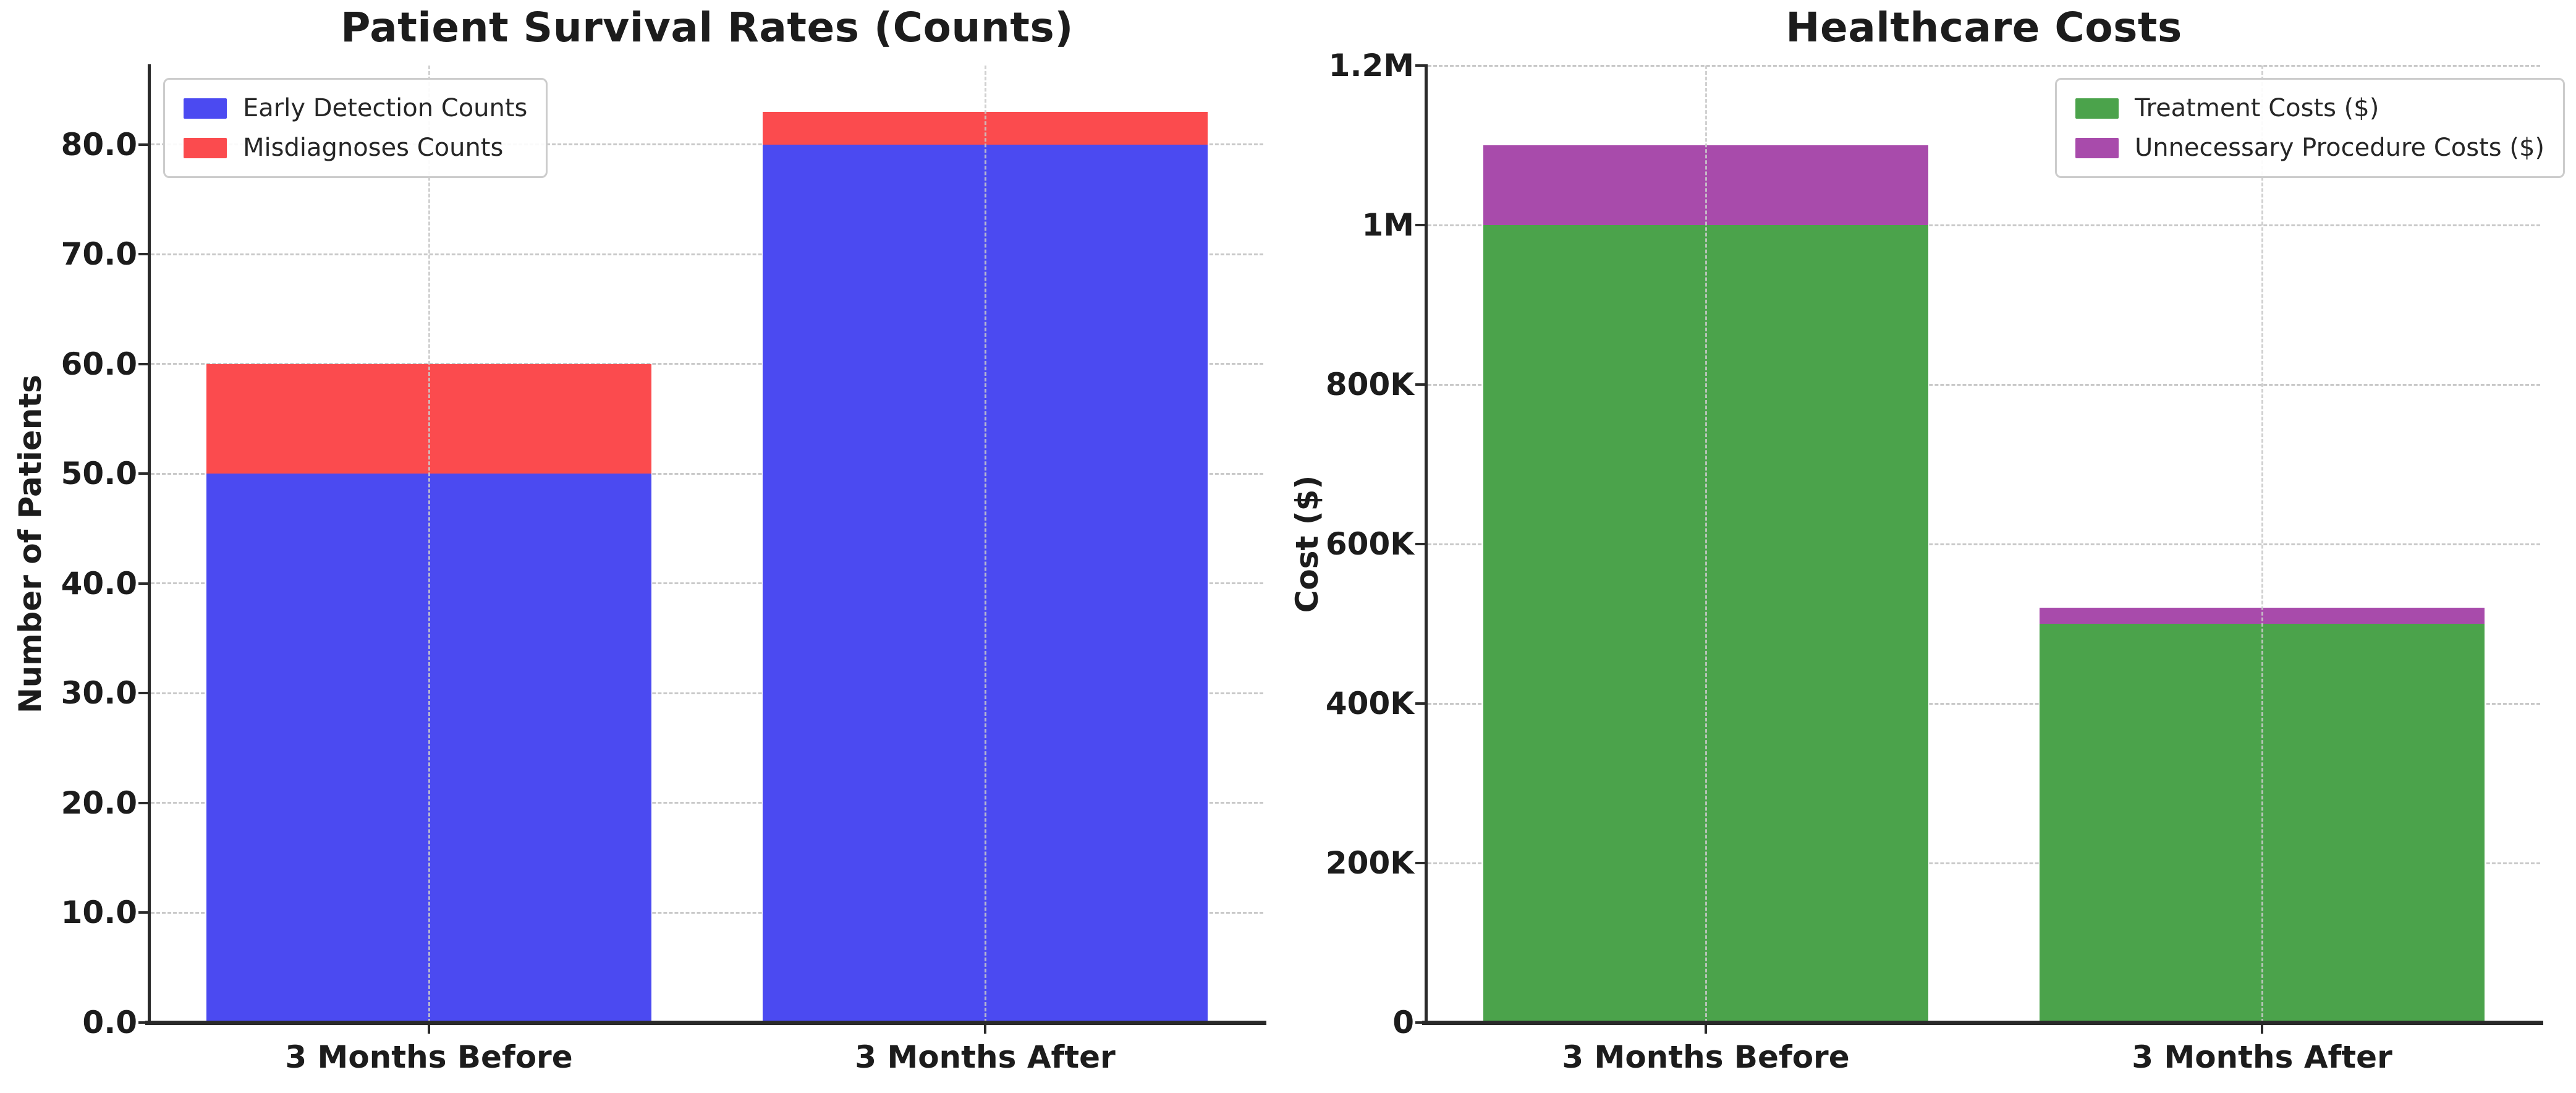  What do you see at coordinates (1371, 65) in the screenshot?
I see `y-tick-label: 1.2M` at bounding box center [1371, 65].